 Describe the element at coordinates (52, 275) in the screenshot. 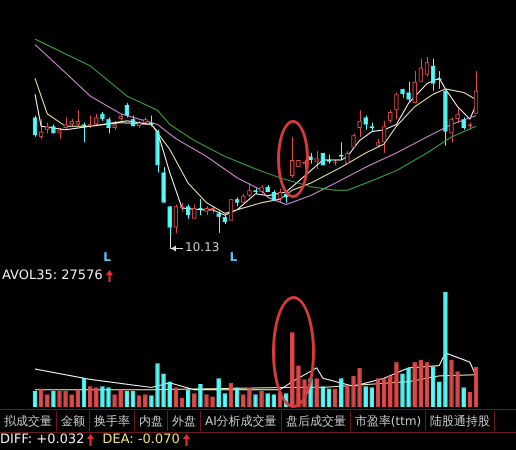

I see `chart-title: AVOL35: 27576` at that location.